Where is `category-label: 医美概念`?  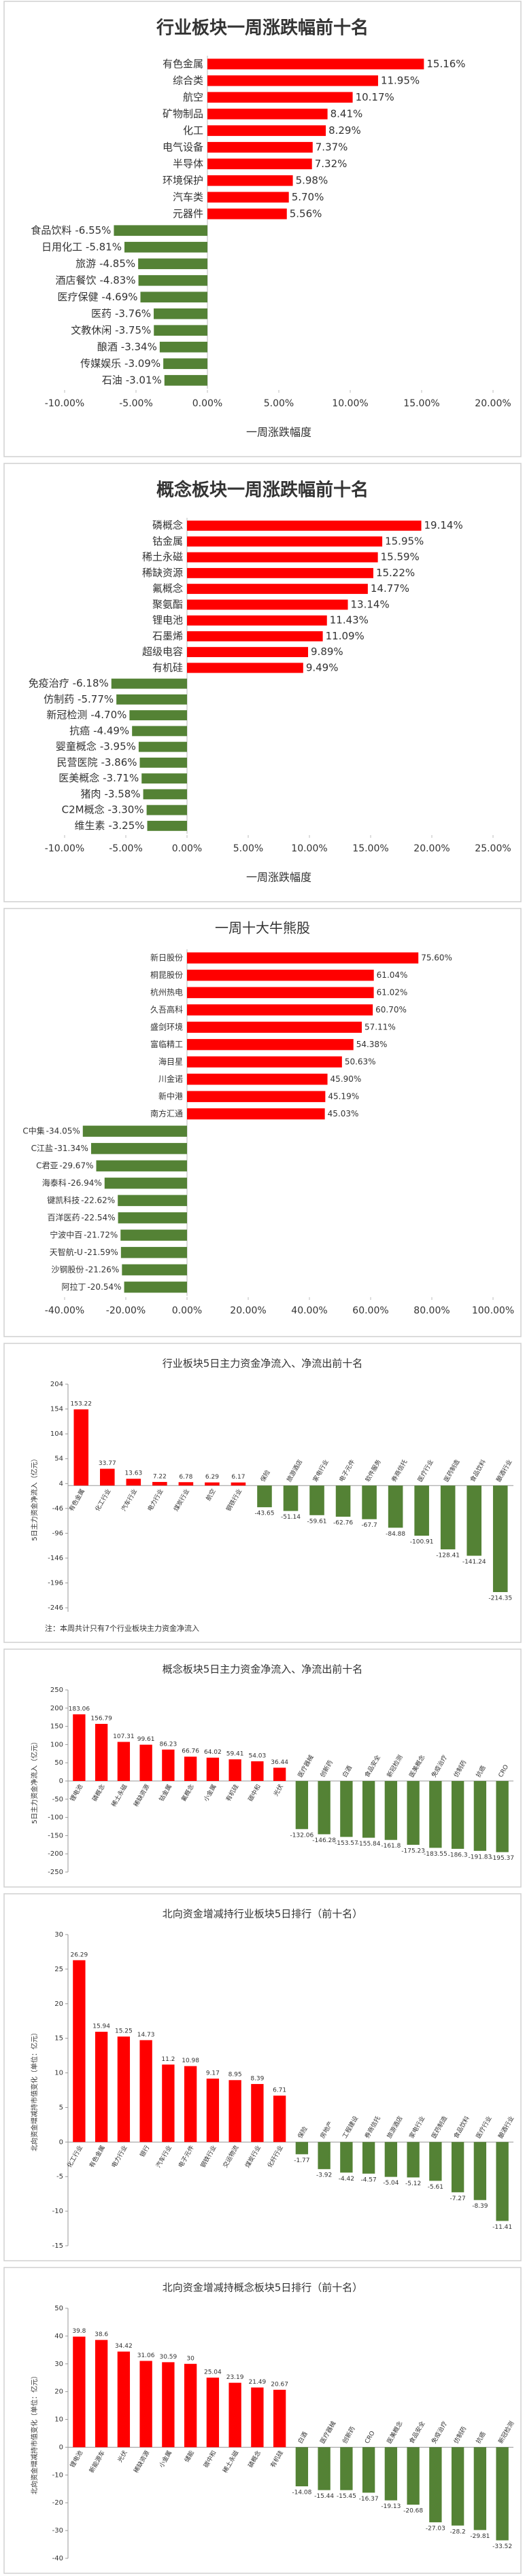
category-label: 医美概念 is located at coordinates (78, 778).